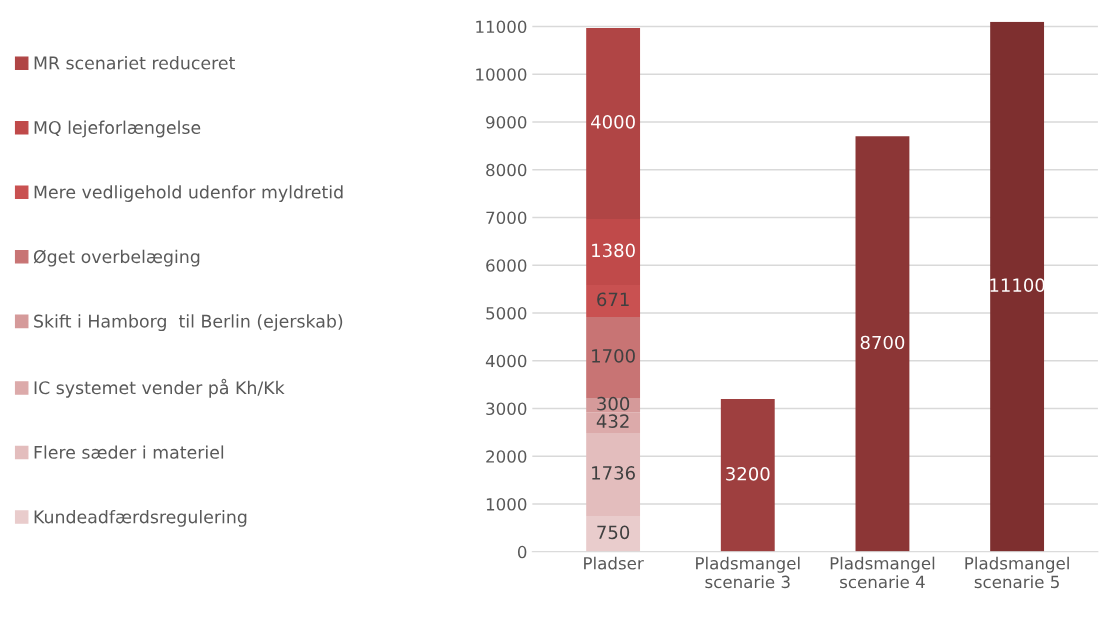 The image size is (1109, 620). I want to click on x-tick-label: Pladsmangel scenarie 5, so click(1017, 572).